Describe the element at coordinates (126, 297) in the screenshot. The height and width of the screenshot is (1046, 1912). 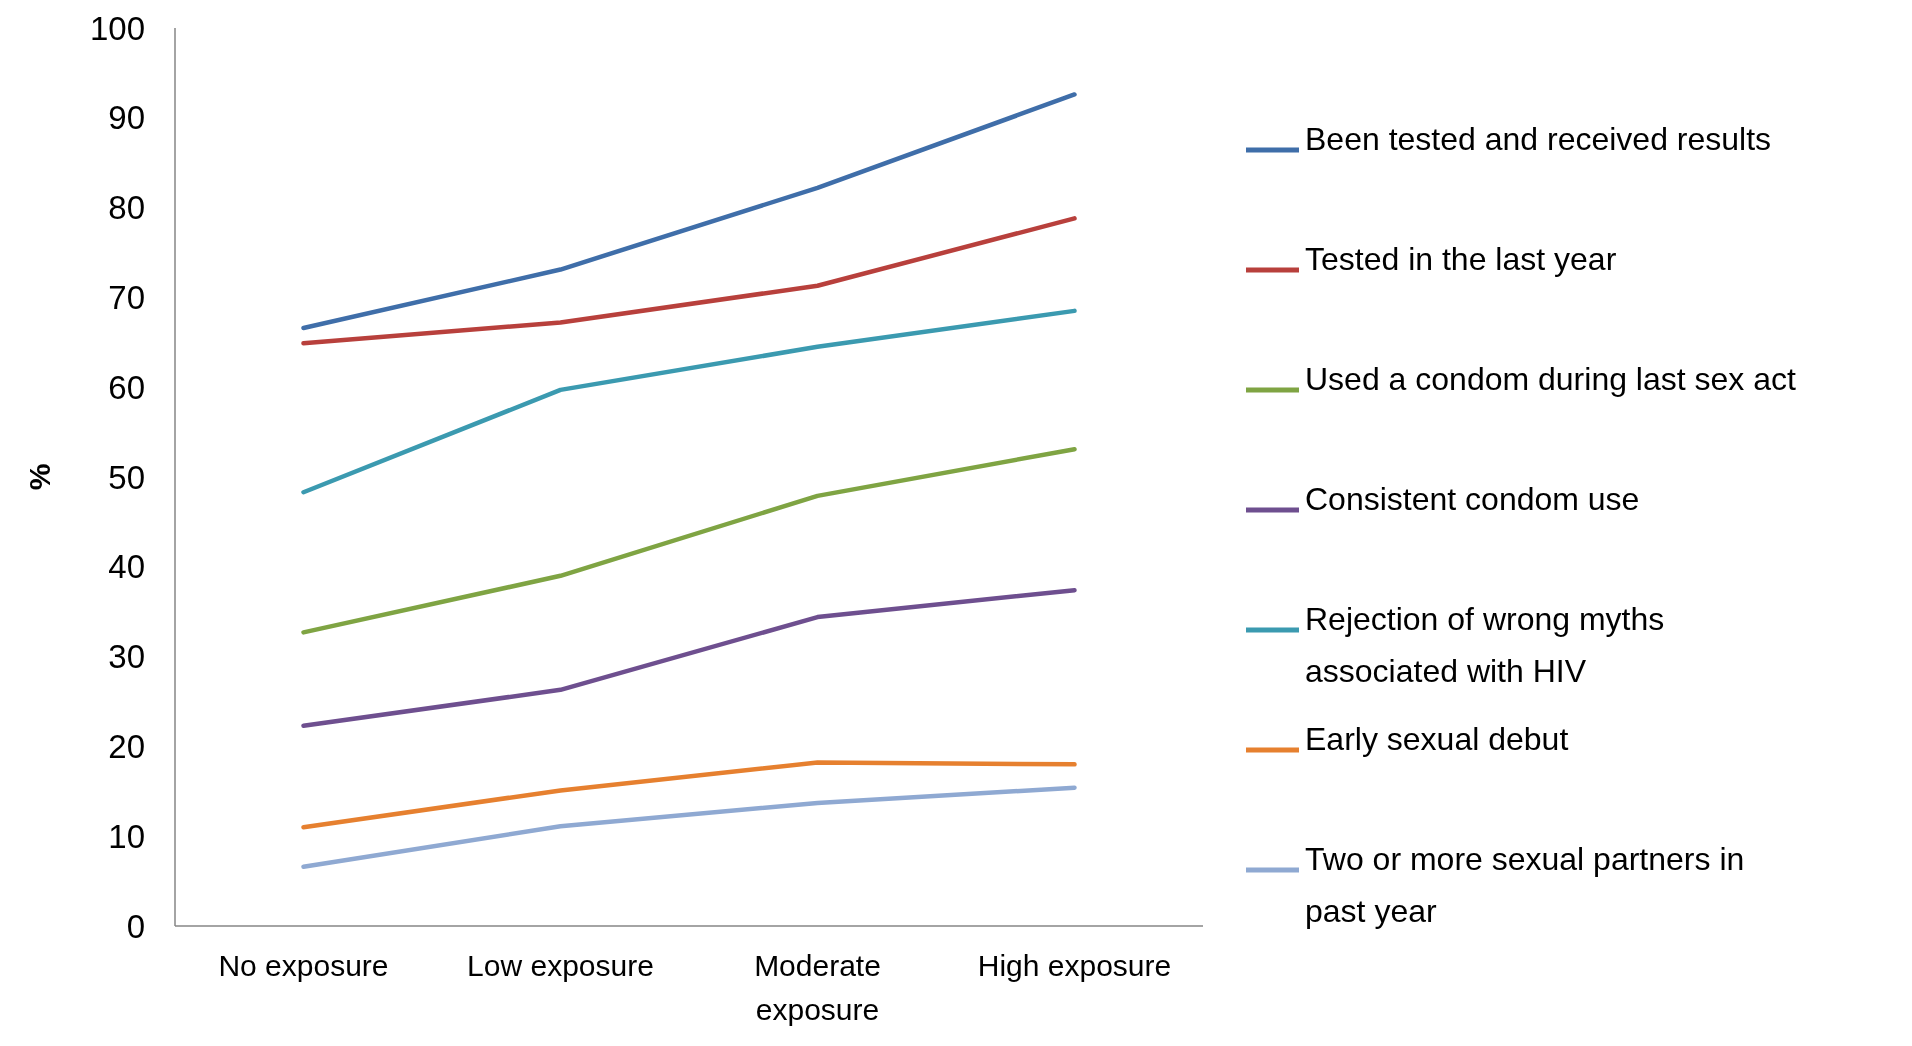
I see `y-tick-label: 70` at that location.